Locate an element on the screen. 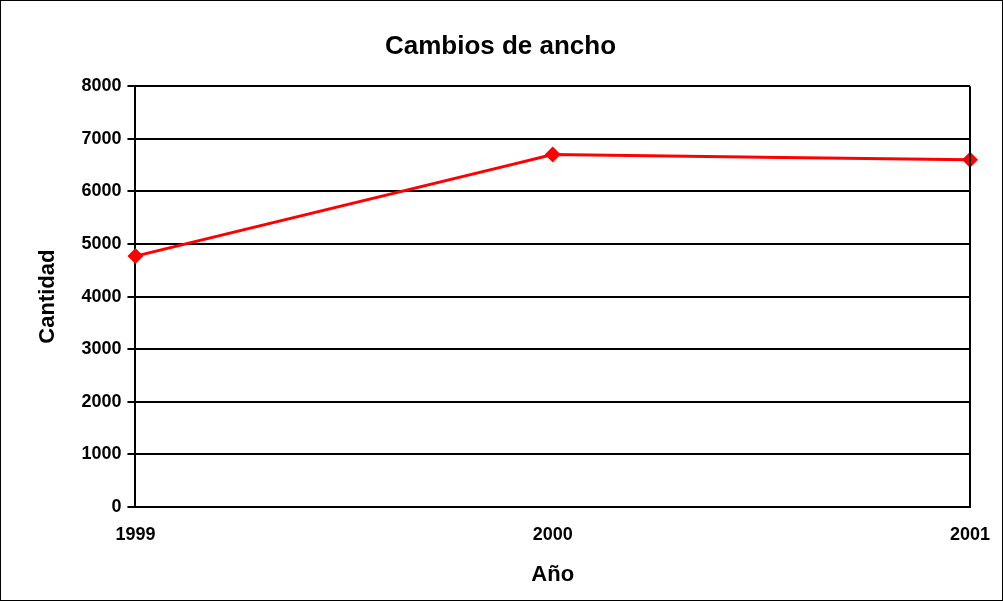 The width and height of the screenshot is (1003, 601). x-tick-label: 2001 is located at coordinates (970, 533).